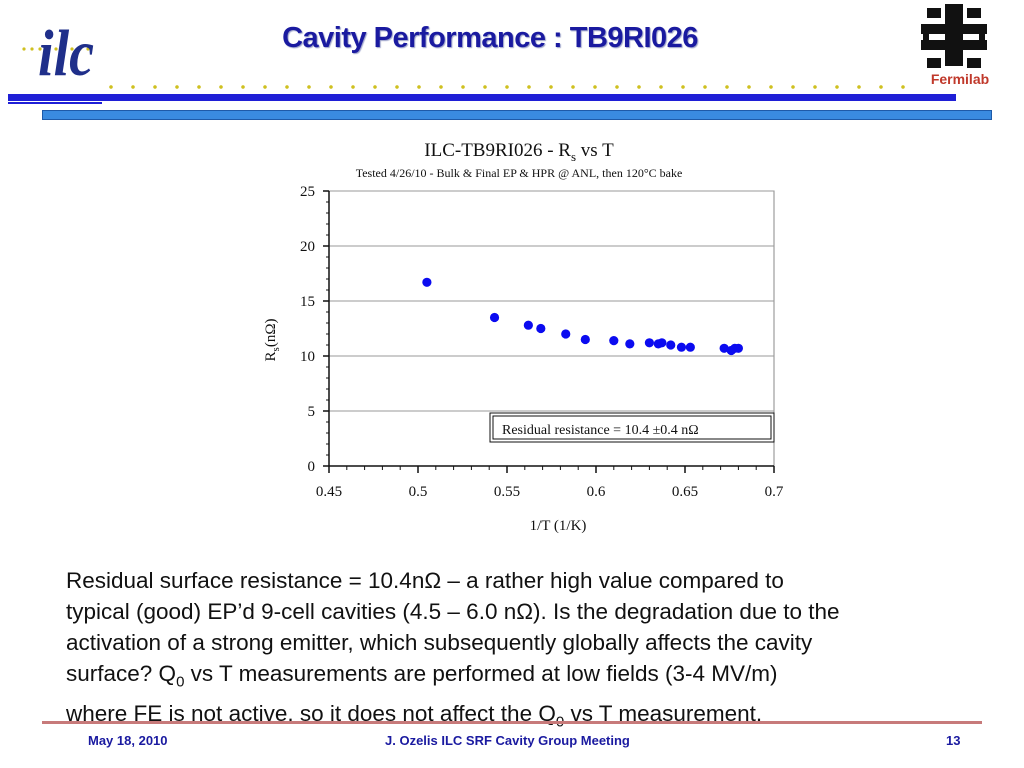  What do you see at coordinates (307, 329) in the screenshot?
I see `y-tick-labels: 0 5 10 15 20 25` at bounding box center [307, 329].